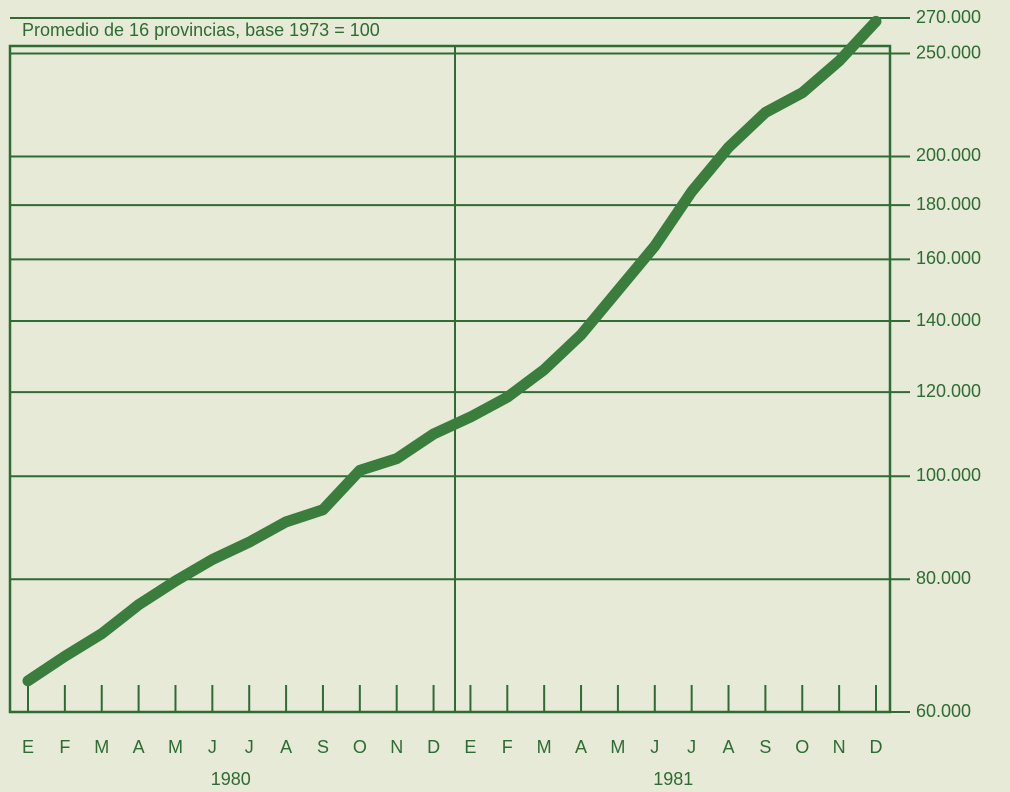 Image resolution: width=1010 pixels, height=792 pixels. What do you see at coordinates (948, 17) in the screenshot?
I see `y-tick-label: 270.000` at bounding box center [948, 17].